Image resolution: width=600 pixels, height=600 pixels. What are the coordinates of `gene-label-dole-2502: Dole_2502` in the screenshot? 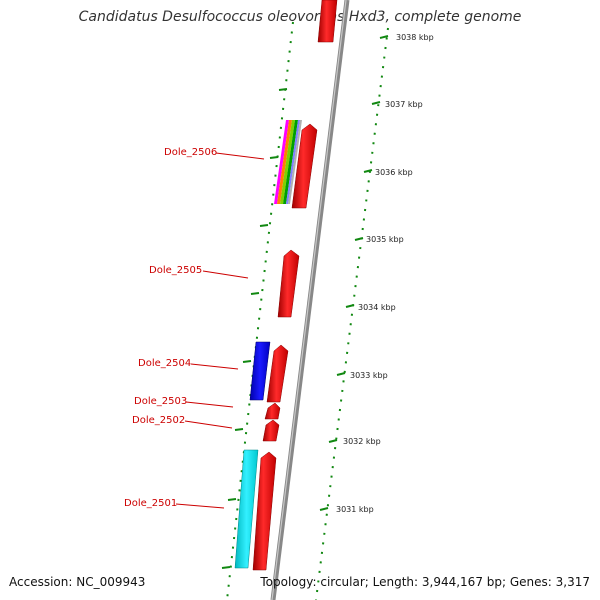 It's located at (158, 420).